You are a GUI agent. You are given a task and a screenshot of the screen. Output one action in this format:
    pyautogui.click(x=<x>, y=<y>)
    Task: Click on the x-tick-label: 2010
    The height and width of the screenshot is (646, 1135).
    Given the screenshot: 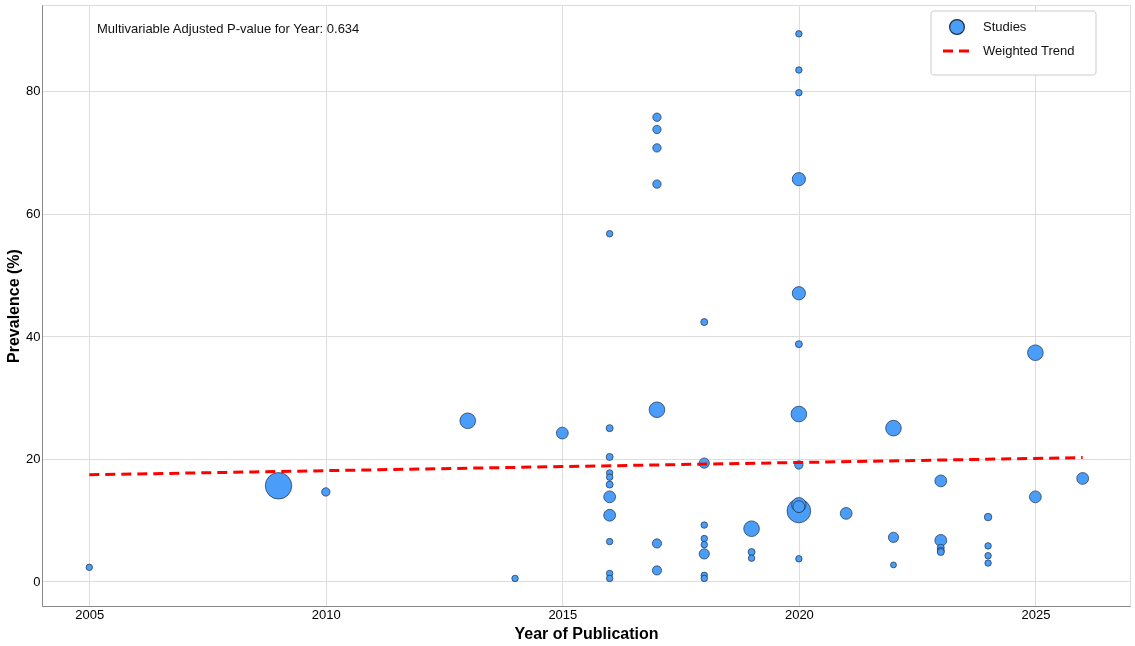 What is the action you would take?
    pyautogui.click(x=326, y=614)
    